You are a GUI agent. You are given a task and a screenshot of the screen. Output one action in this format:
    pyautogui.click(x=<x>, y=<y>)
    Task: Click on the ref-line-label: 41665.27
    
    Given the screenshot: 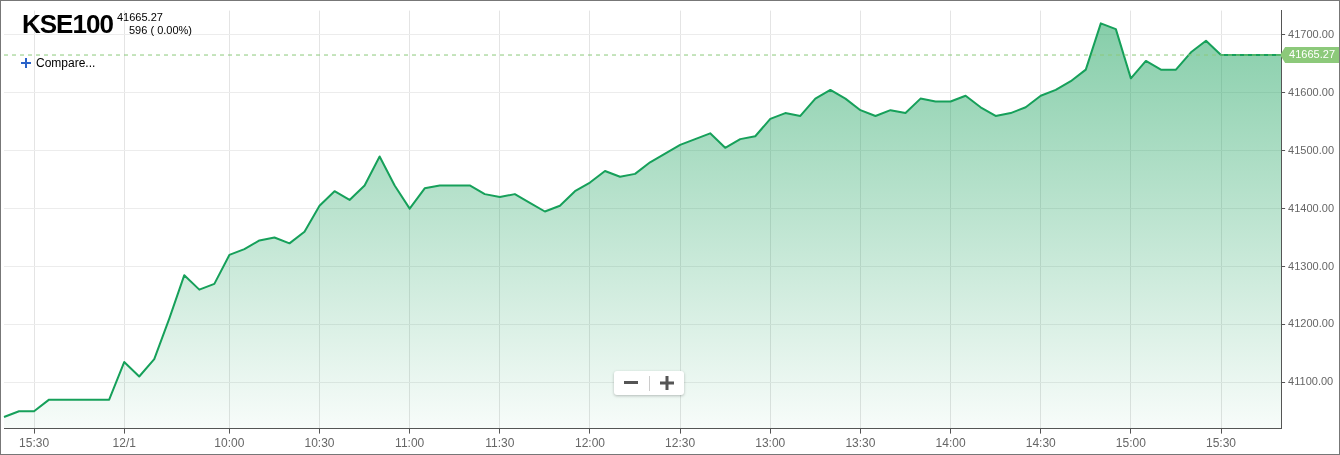 What is the action you would take?
    pyautogui.click(x=1312, y=54)
    